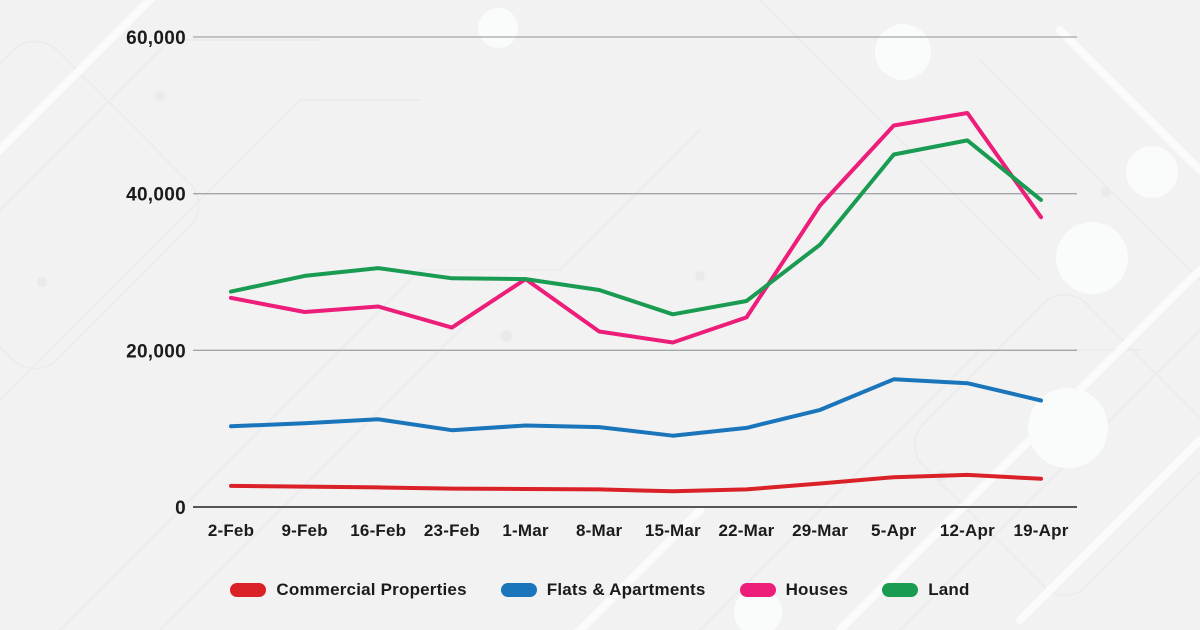  Describe the element at coordinates (304, 530) in the screenshot. I see `x-axis-tick-label: 9-Feb` at that location.